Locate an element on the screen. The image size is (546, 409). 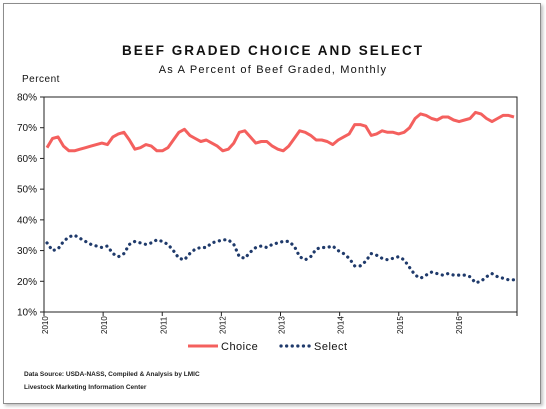
organization-note: Livestock Marketing Information Center is located at coordinates (85, 387).